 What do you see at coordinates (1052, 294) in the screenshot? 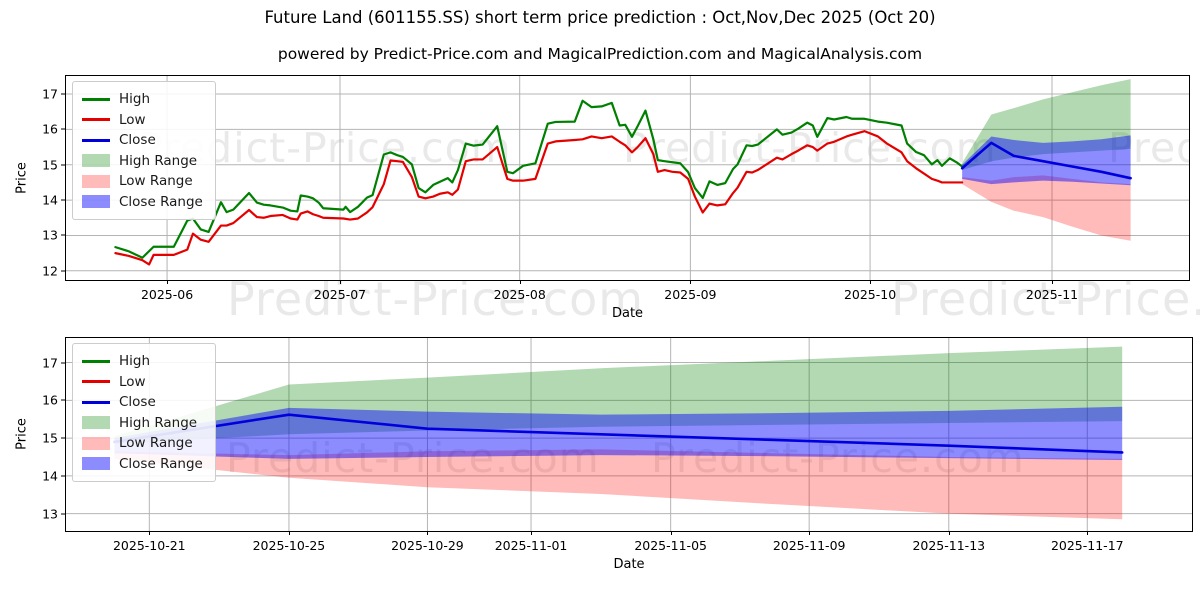
I see `x-tick-label: 2025-11` at bounding box center [1052, 294].